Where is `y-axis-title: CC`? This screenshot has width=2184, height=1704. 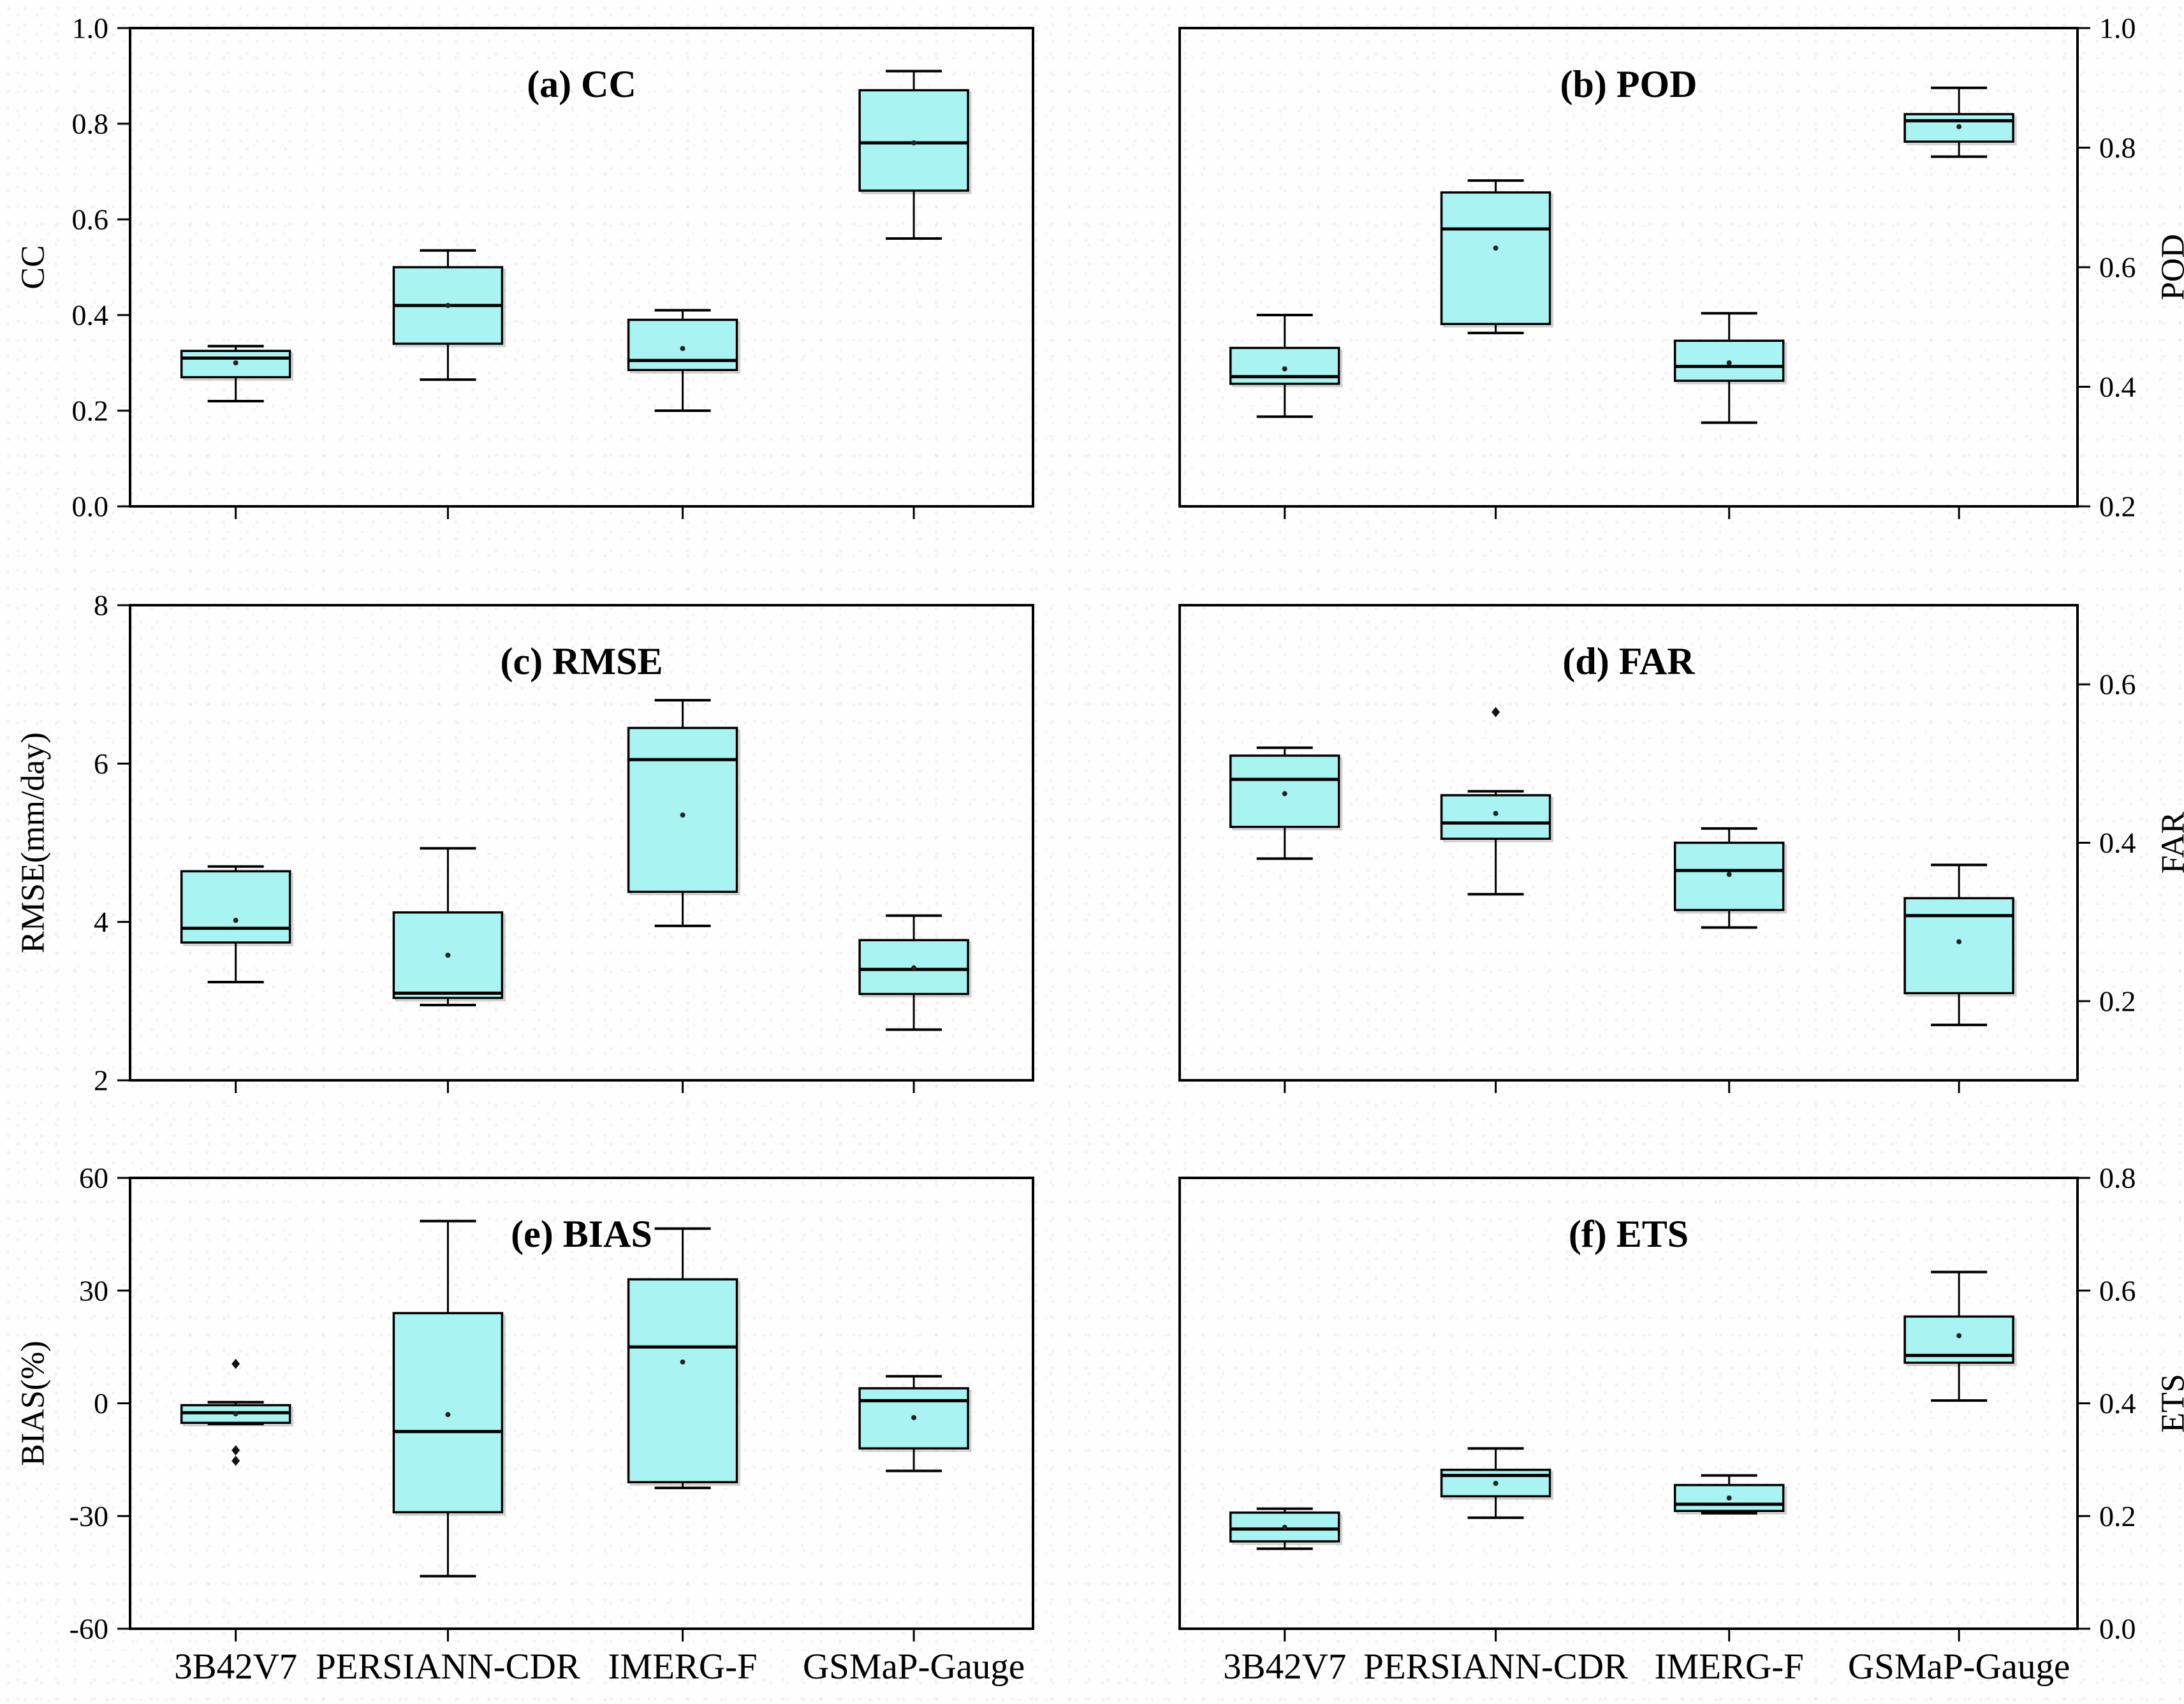
y-axis-title: CC is located at coordinates (33, 267).